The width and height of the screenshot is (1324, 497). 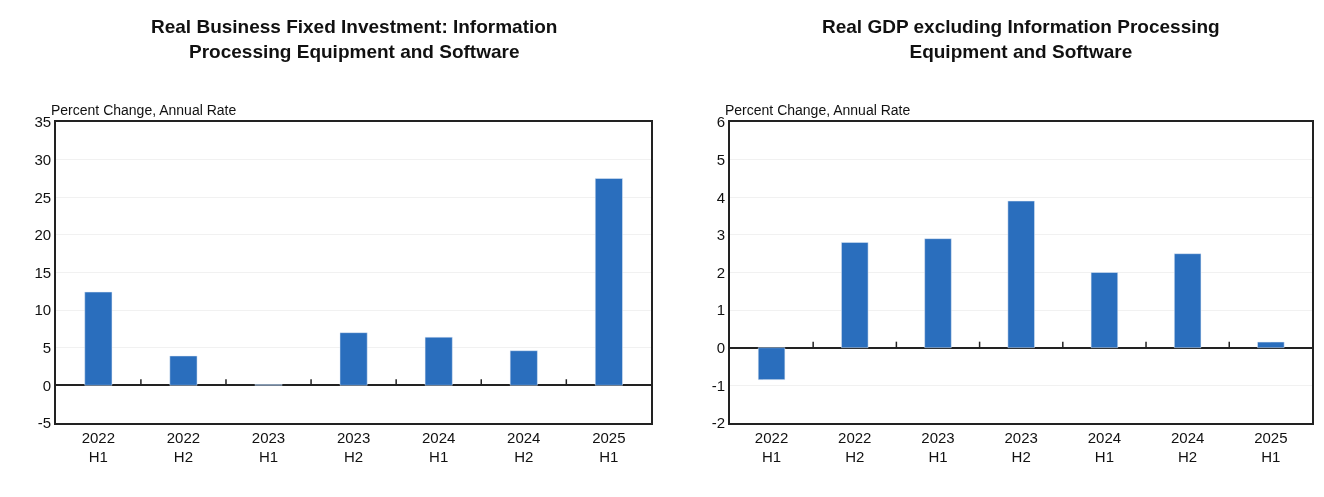 I want to click on y-tick-label: -5, so click(x=44, y=423).